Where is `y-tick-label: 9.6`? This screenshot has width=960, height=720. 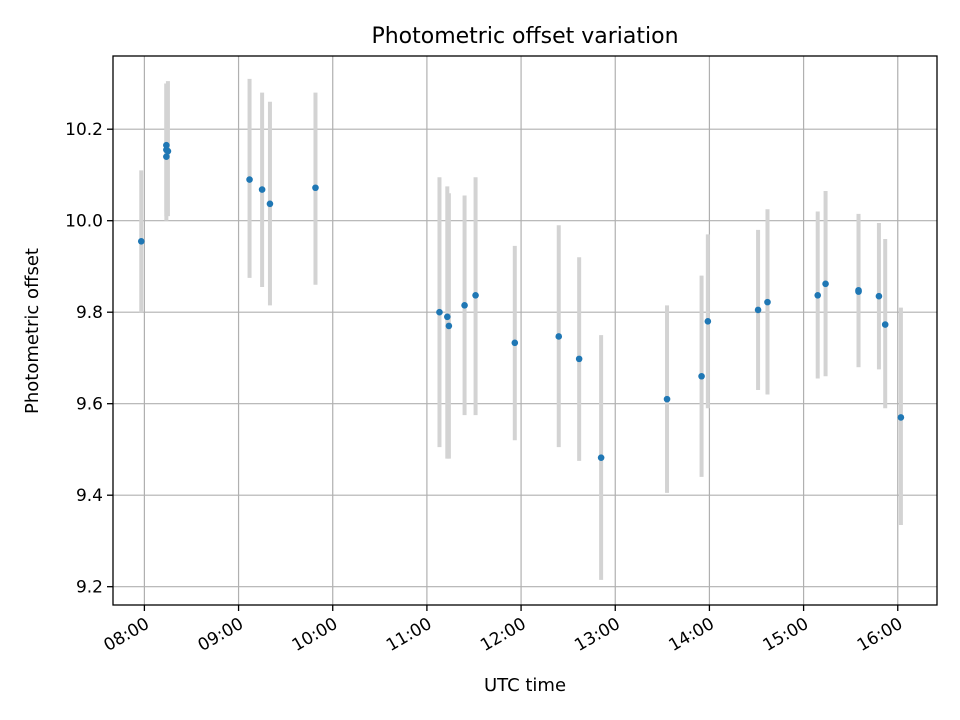 y-tick-label: 9.6 is located at coordinates (89, 405).